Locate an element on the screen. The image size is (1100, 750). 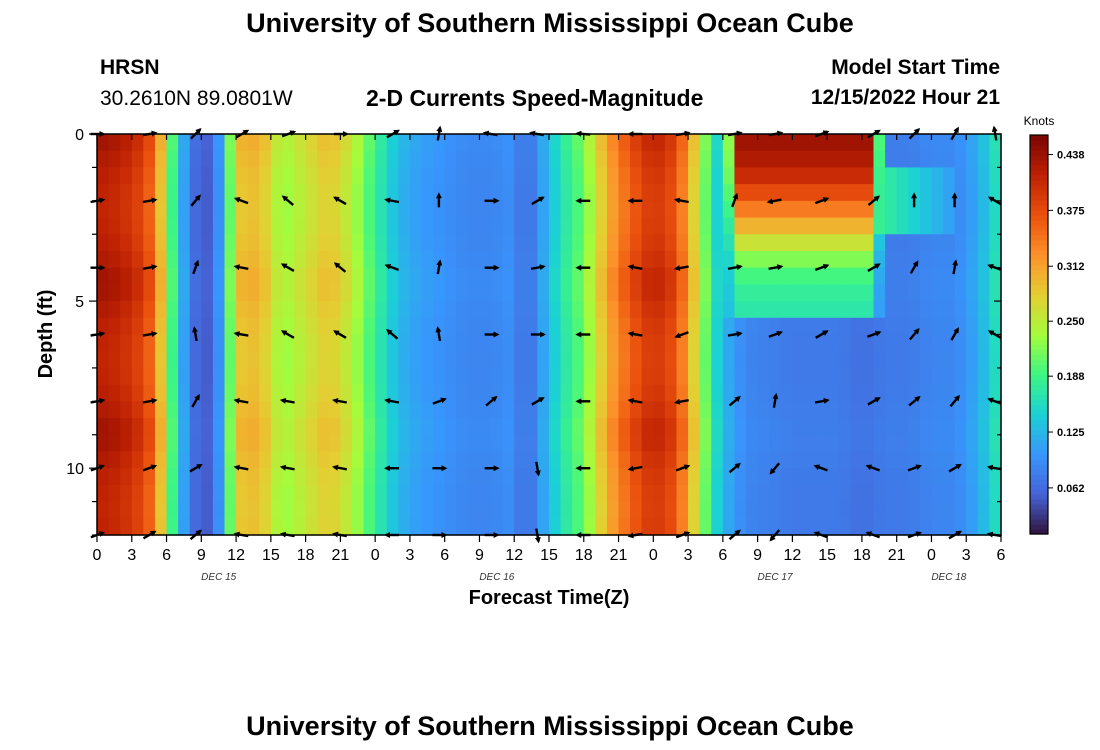
colorbar-tick-label: 0.188 is located at coordinates (1071, 377).